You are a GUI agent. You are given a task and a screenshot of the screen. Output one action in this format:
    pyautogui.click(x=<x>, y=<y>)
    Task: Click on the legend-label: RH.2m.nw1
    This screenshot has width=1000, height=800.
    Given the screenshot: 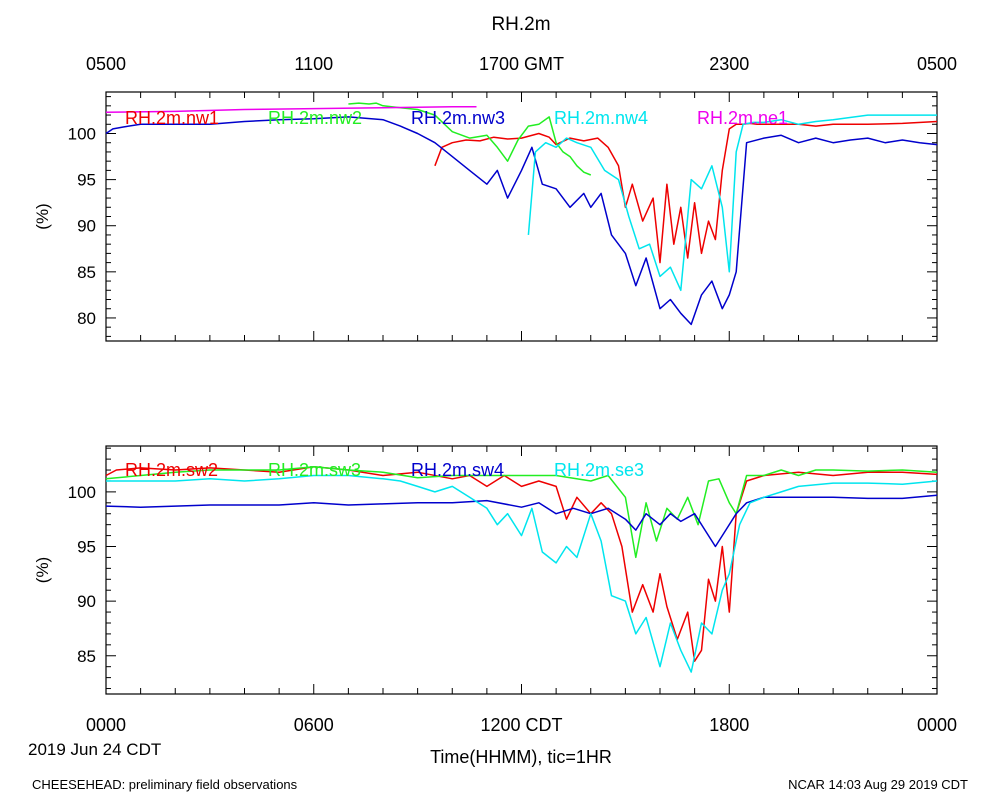 What is the action you would take?
    pyautogui.click(x=172, y=118)
    